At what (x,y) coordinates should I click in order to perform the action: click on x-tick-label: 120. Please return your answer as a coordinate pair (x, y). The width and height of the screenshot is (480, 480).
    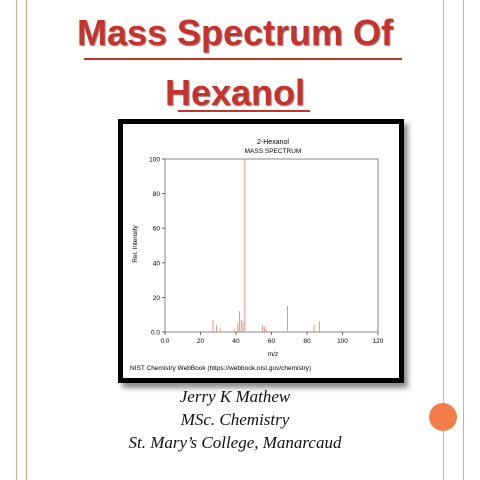
    Looking at the image, I should click on (378, 341).